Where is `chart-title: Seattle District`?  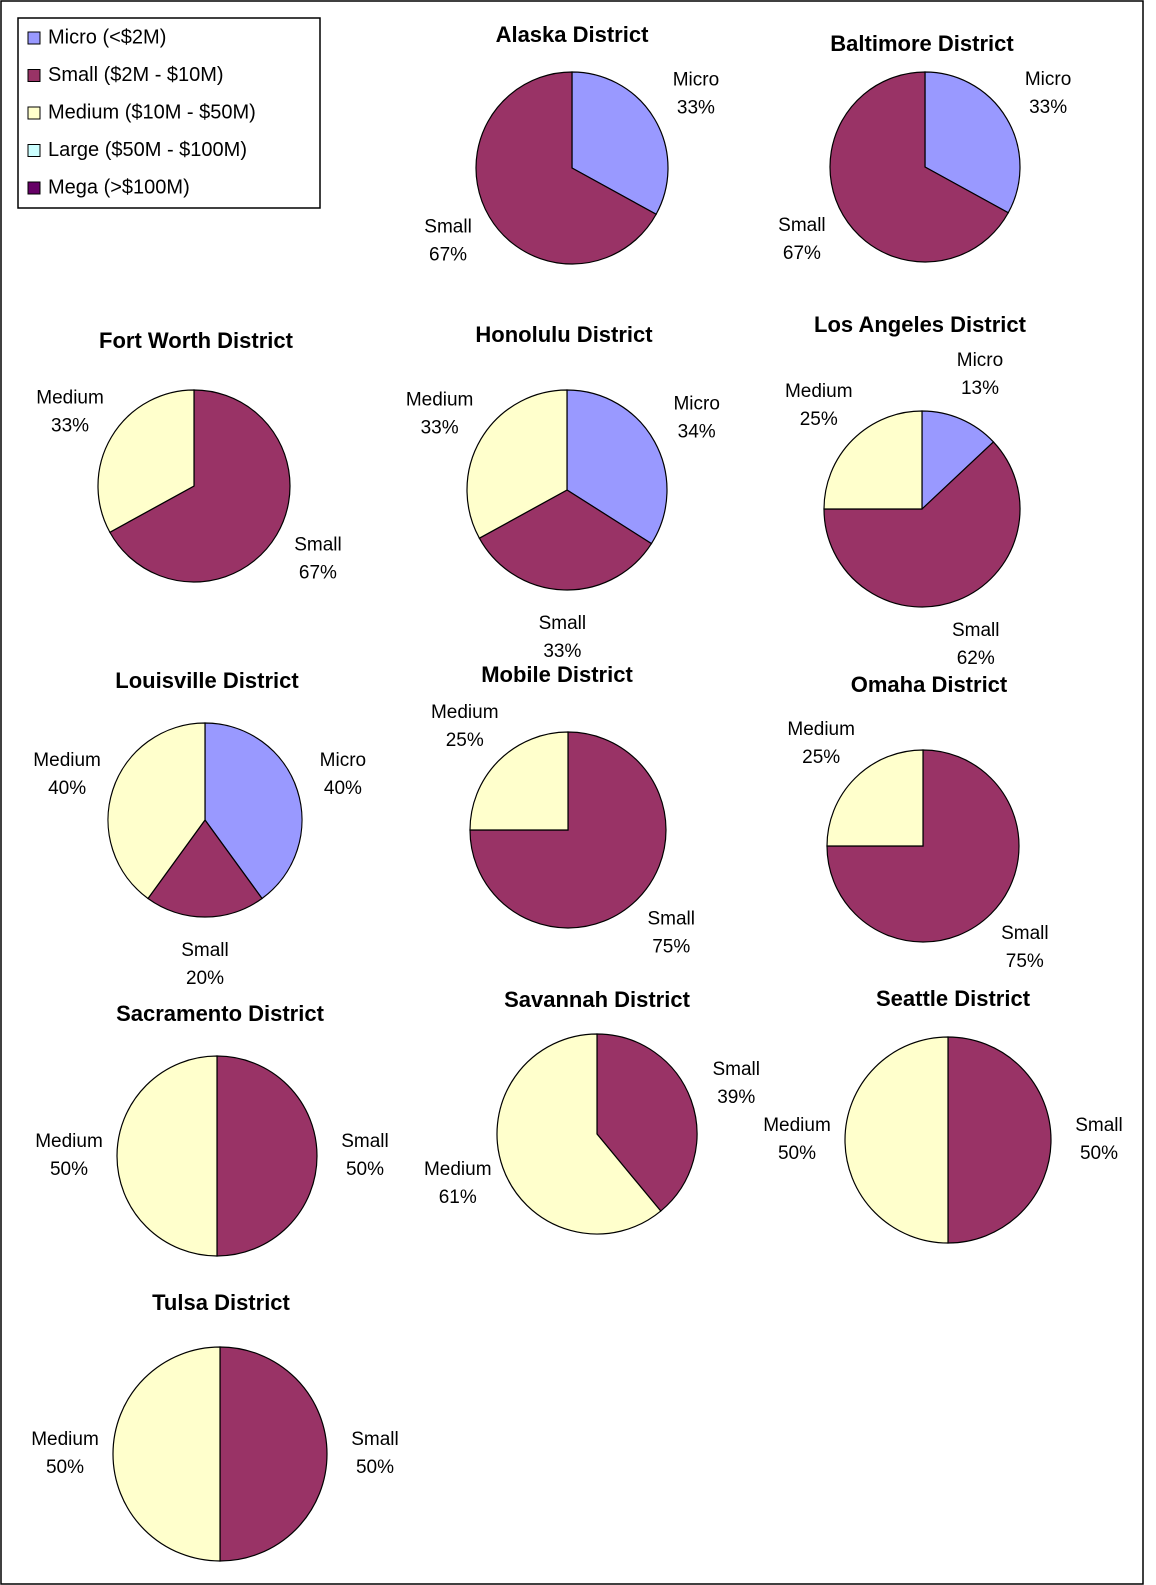
chart-title: Seattle District is located at coordinates (953, 998).